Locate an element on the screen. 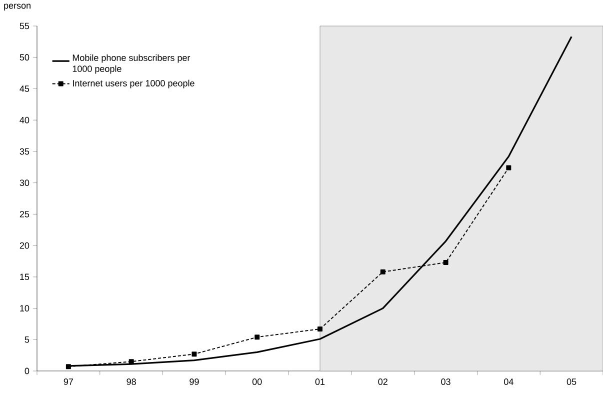 The width and height of the screenshot is (603, 400). y-tick-label: 20 is located at coordinates (25, 245).